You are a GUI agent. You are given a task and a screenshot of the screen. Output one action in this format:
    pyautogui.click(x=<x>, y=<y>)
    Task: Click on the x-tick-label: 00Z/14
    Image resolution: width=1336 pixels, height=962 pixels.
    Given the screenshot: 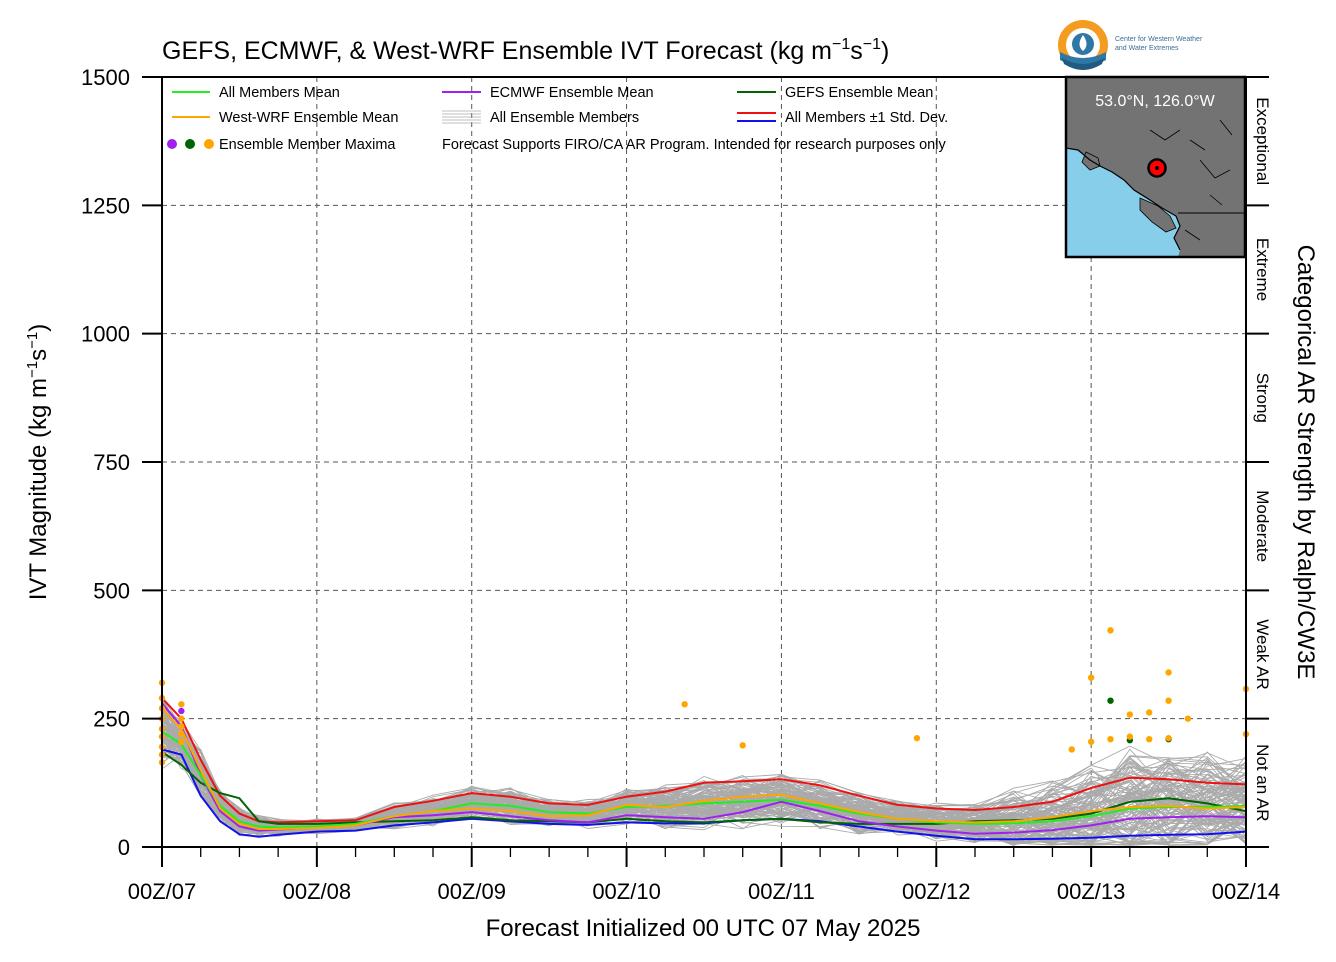 What is the action you would take?
    pyautogui.click(x=1246, y=891)
    